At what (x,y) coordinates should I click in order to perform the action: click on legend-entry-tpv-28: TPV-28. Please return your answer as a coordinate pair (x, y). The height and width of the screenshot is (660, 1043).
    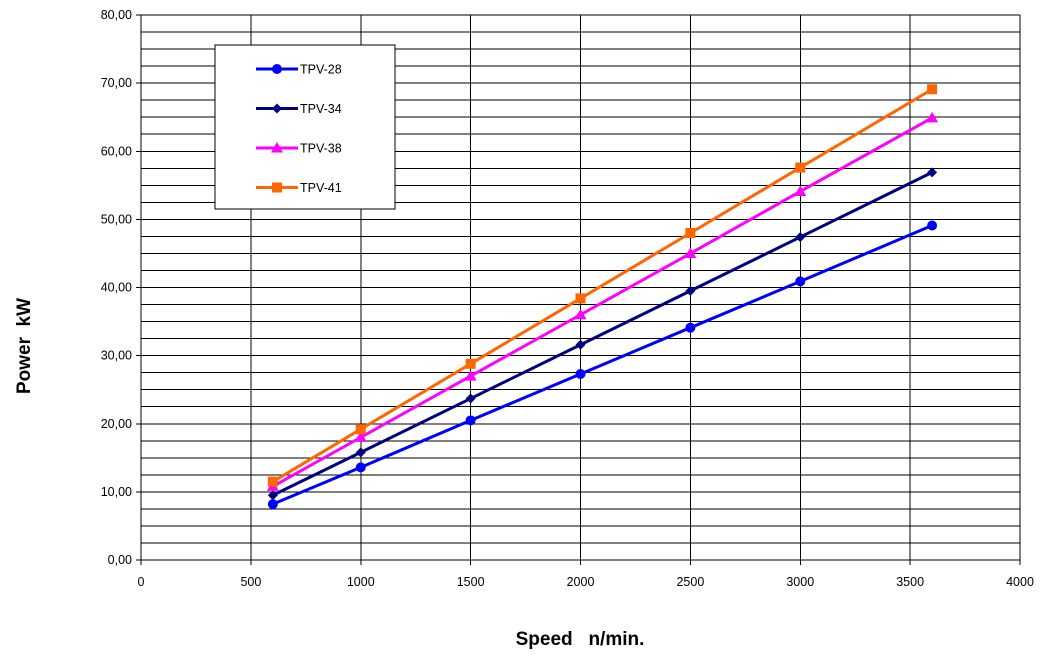
    Looking at the image, I should click on (299, 70).